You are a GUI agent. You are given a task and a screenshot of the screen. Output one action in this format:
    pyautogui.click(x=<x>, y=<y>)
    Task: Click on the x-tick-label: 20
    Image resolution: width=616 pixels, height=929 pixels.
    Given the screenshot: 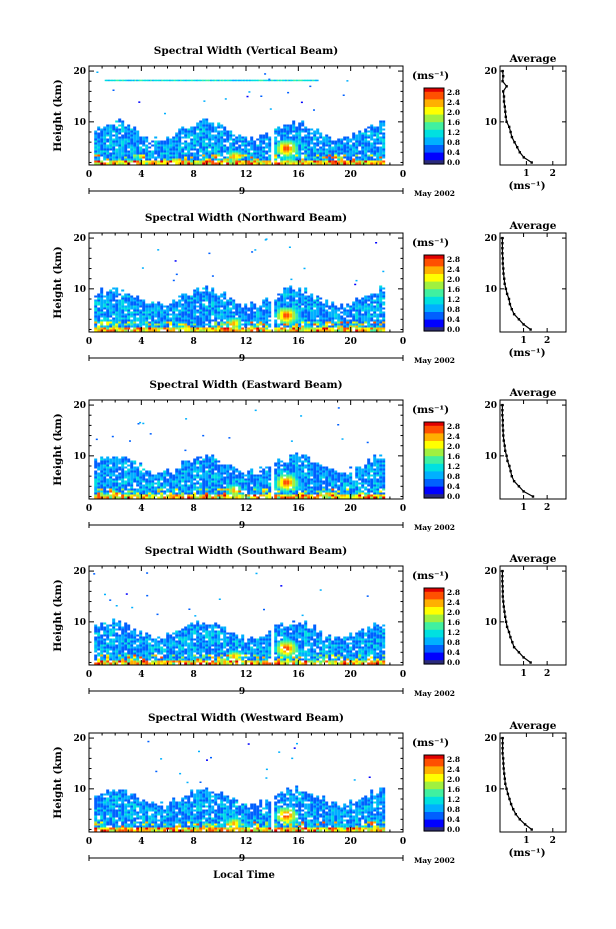 What is the action you would take?
    pyautogui.click(x=350, y=175)
    